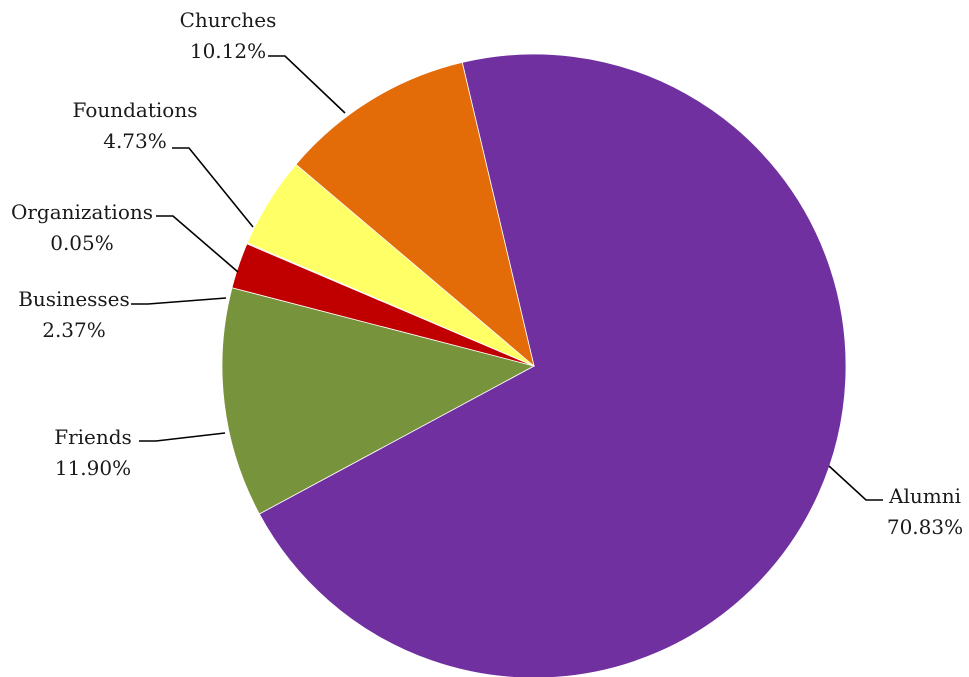 The width and height of the screenshot is (969, 677). Describe the element at coordinates (93, 437) in the screenshot. I see `label-friends-name: Friends` at that location.